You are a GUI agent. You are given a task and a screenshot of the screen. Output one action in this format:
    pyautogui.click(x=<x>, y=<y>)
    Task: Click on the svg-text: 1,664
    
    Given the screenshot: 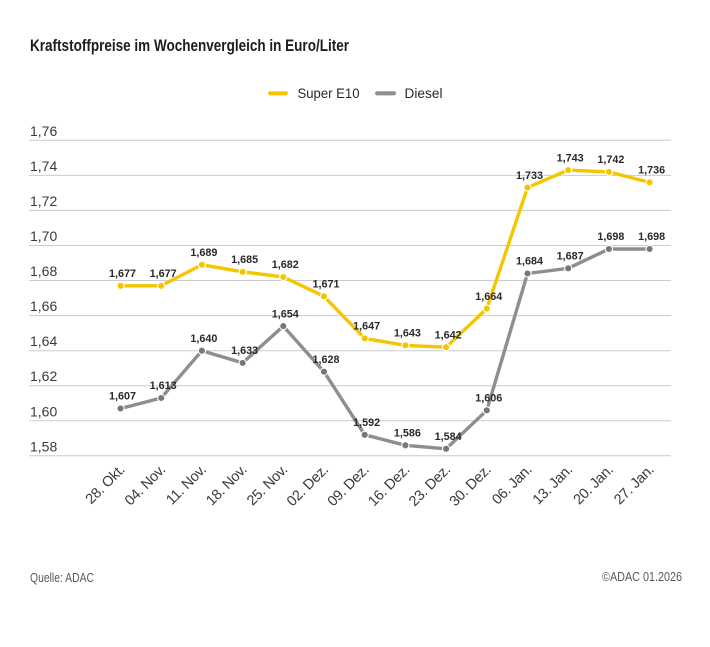 What is the action you would take?
    pyautogui.click(x=488, y=297)
    